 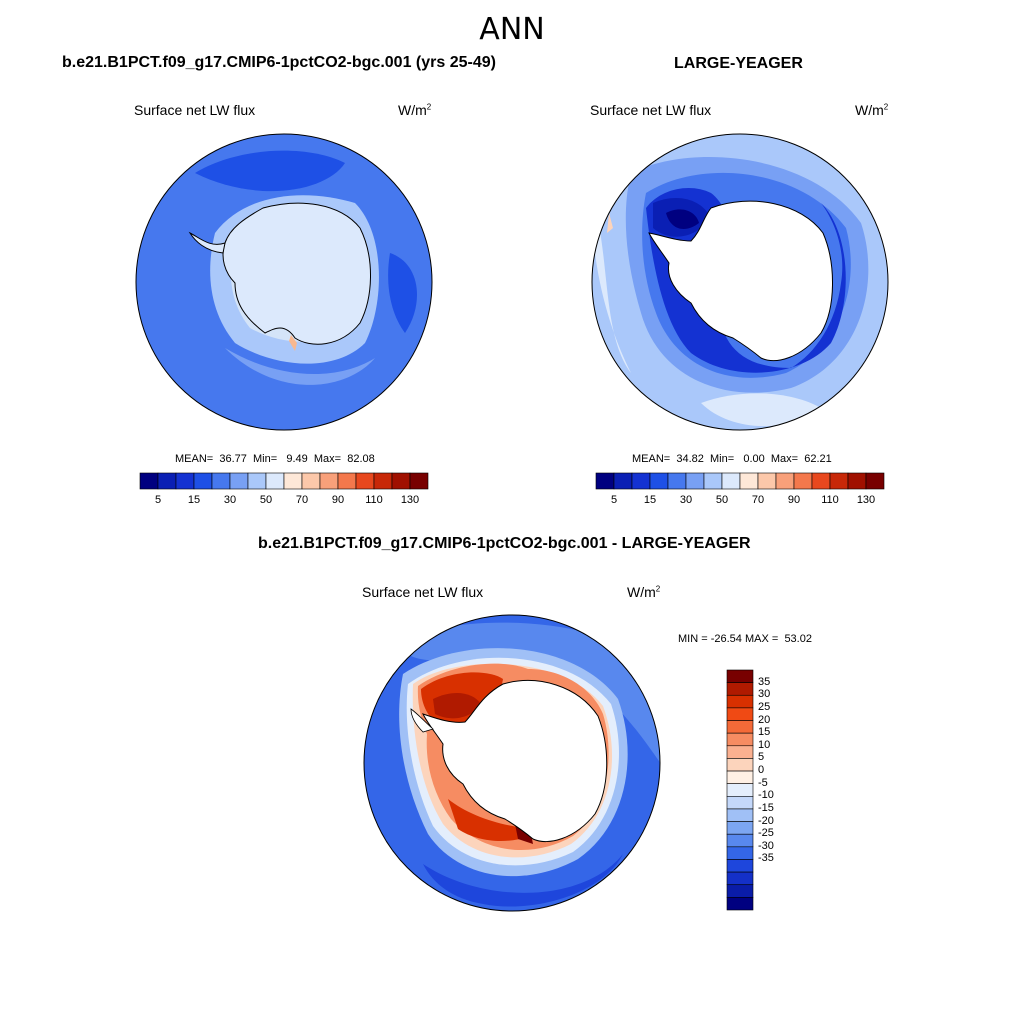 I want to click on panel3-colorbar-tick-label: -25, so click(x=766, y=833).